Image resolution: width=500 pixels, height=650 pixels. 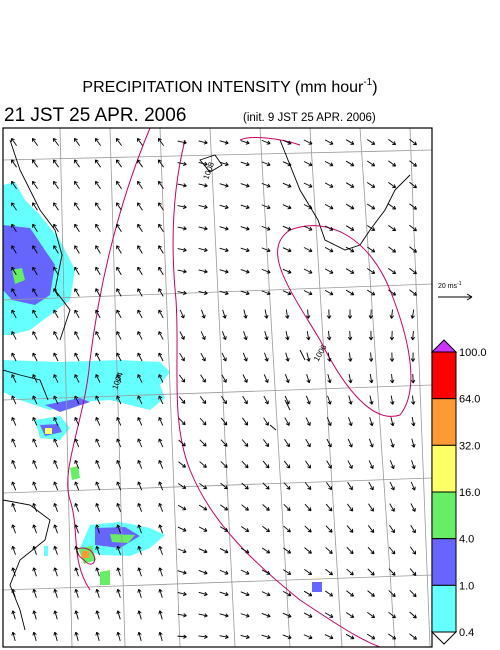 I want to click on colorbar-segment, so click(x=444, y=422).